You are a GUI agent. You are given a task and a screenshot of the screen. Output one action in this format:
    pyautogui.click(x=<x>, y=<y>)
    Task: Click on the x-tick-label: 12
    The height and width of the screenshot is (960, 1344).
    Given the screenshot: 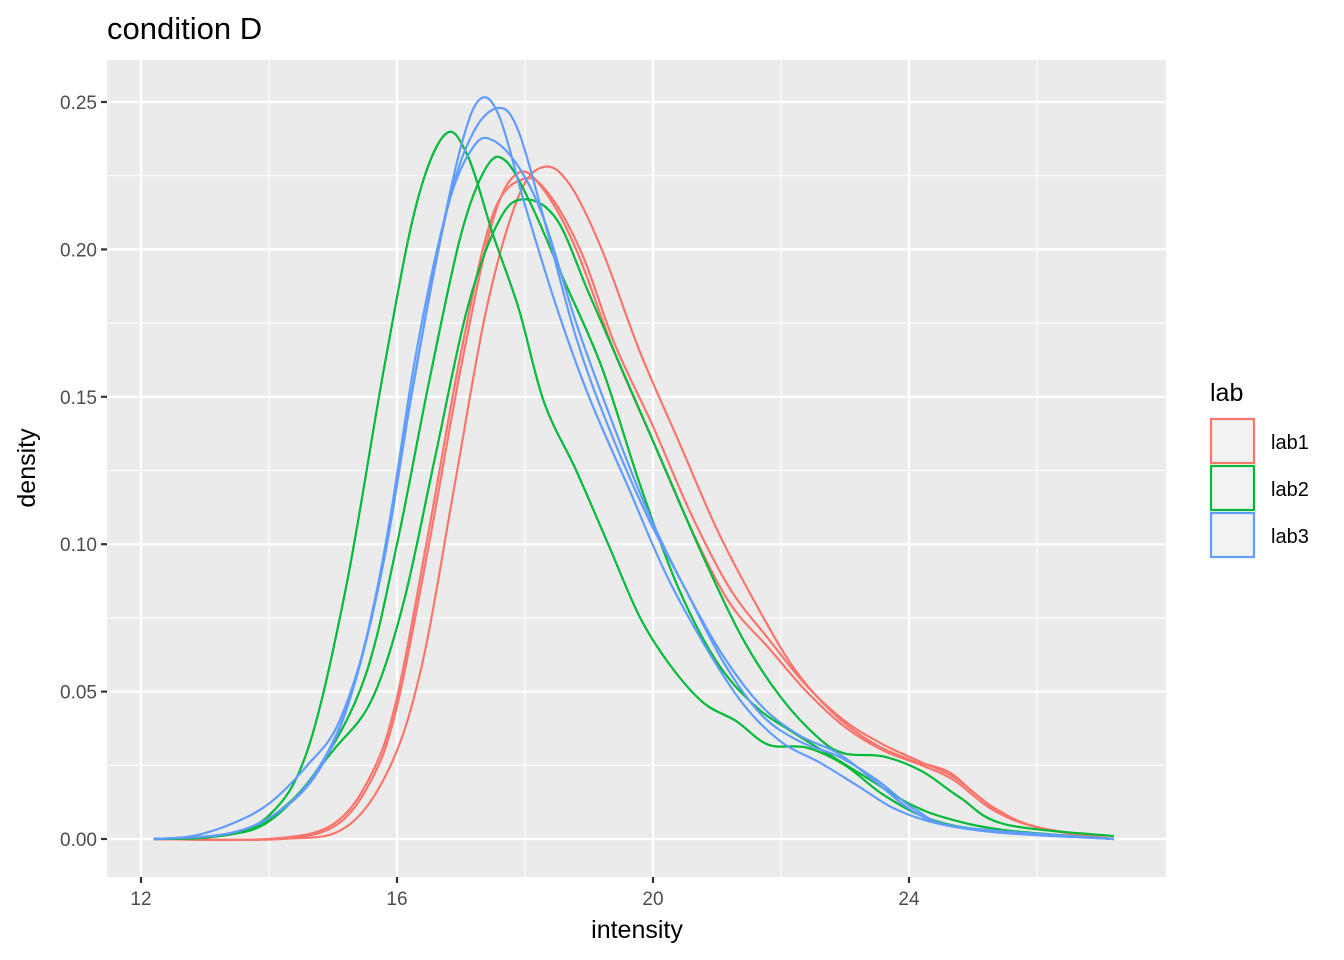 What is the action you would take?
    pyautogui.click(x=140, y=899)
    